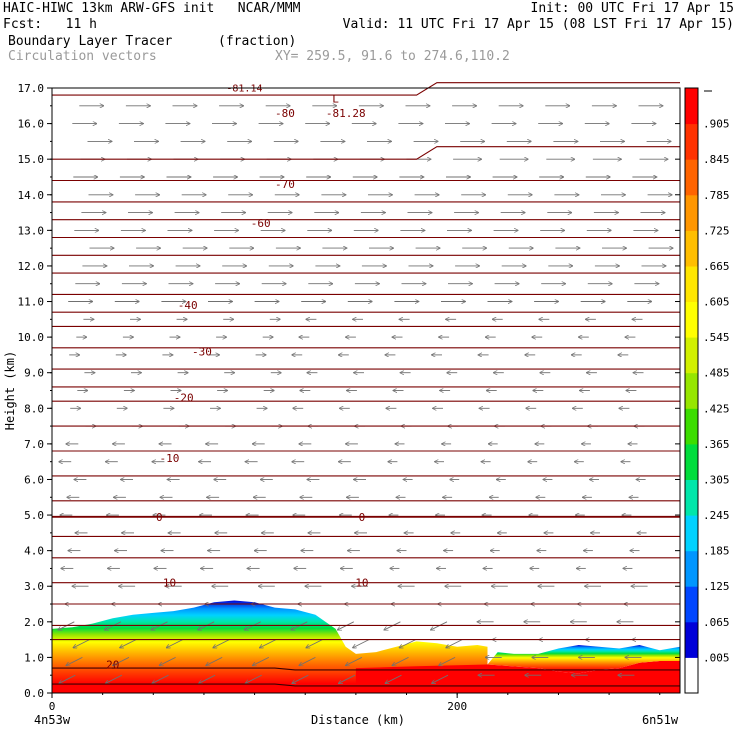 This screenshot has width=740, height=740. What do you see at coordinates (31, 302) in the screenshot?
I see `y-tick-label-11: 11.0` at bounding box center [31, 302].